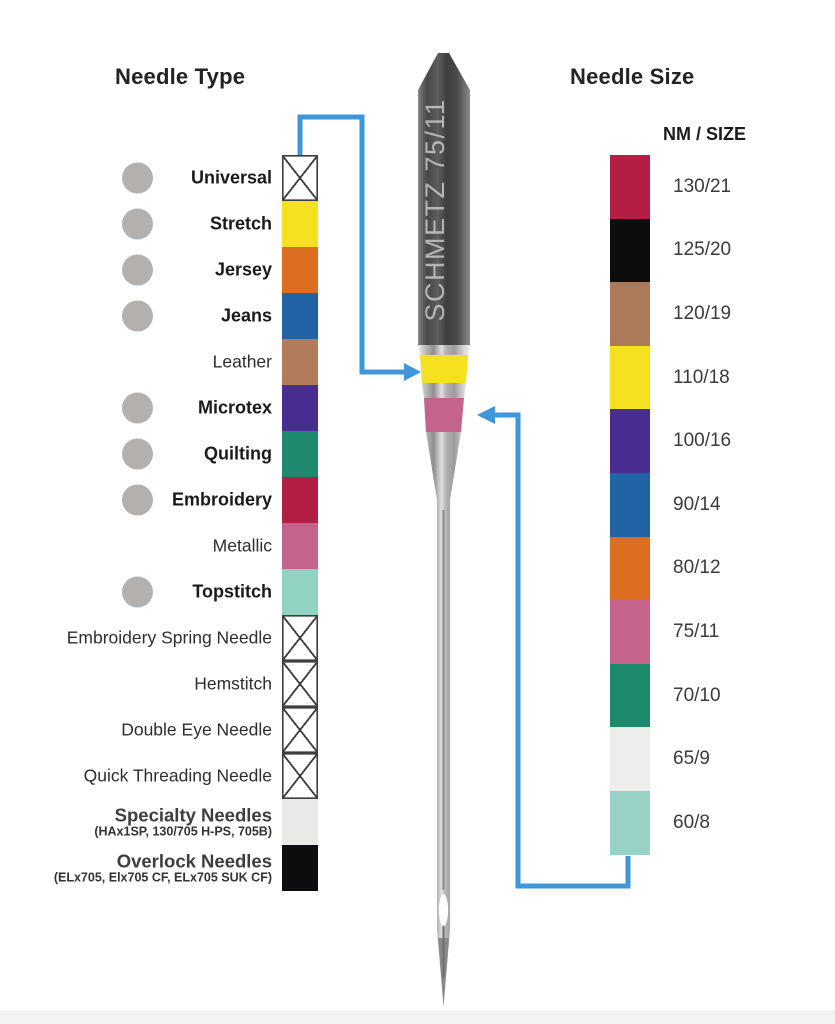  What do you see at coordinates (701, 377) in the screenshot?
I see `needle-size-label: 110/18` at bounding box center [701, 377].